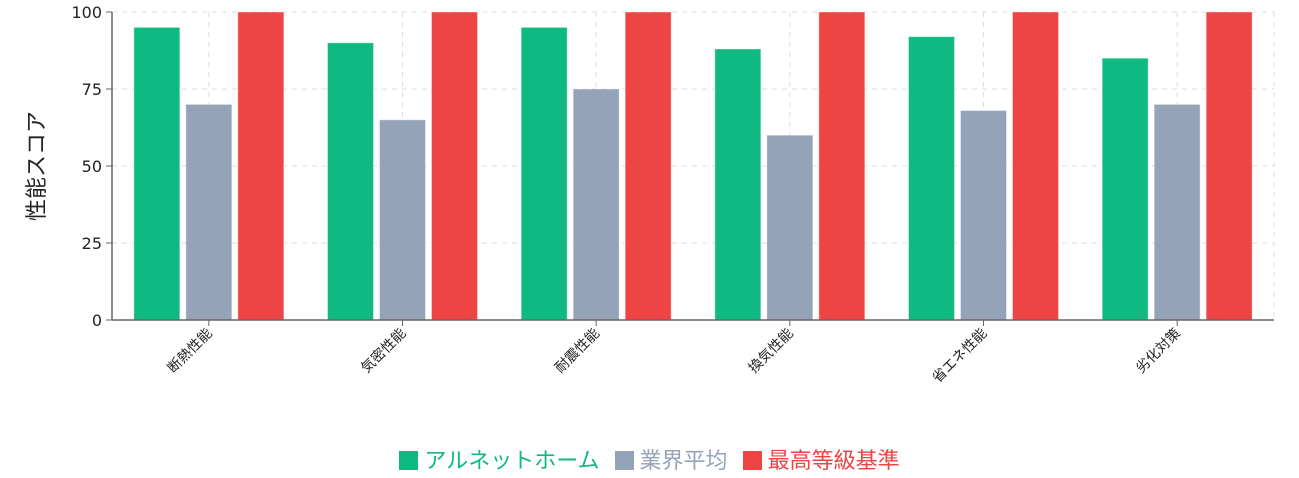 This screenshot has width=1299, height=478. What do you see at coordinates (92, 89) in the screenshot?
I see `y-tick-label: 75` at bounding box center [92, 89].